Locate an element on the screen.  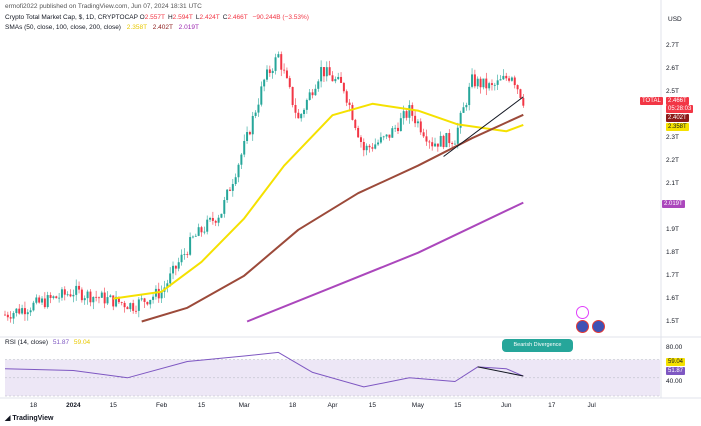
sma50-tag: 2.358T is located at coordinates (677, 127).